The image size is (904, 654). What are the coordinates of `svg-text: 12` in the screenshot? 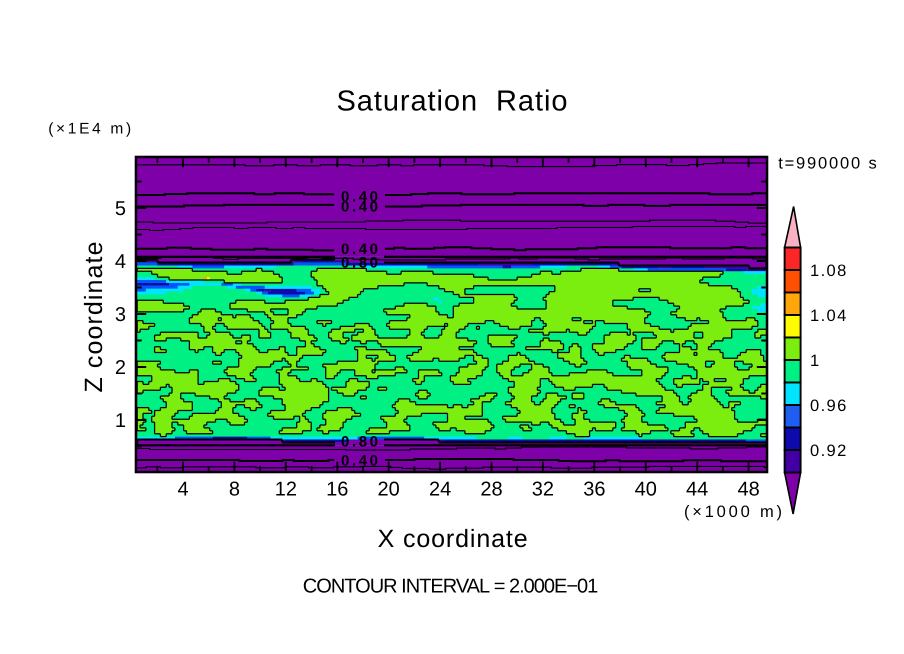 It's located at (286, 490).